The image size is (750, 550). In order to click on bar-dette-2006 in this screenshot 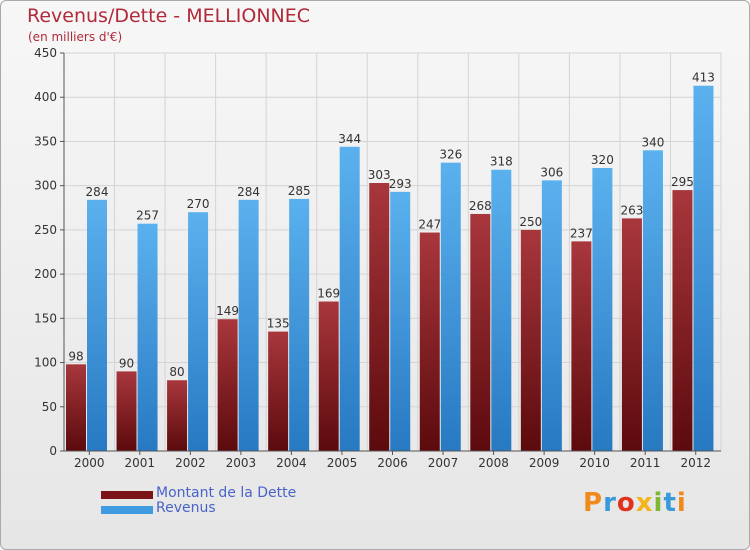, I will do `click(379, 317)`.